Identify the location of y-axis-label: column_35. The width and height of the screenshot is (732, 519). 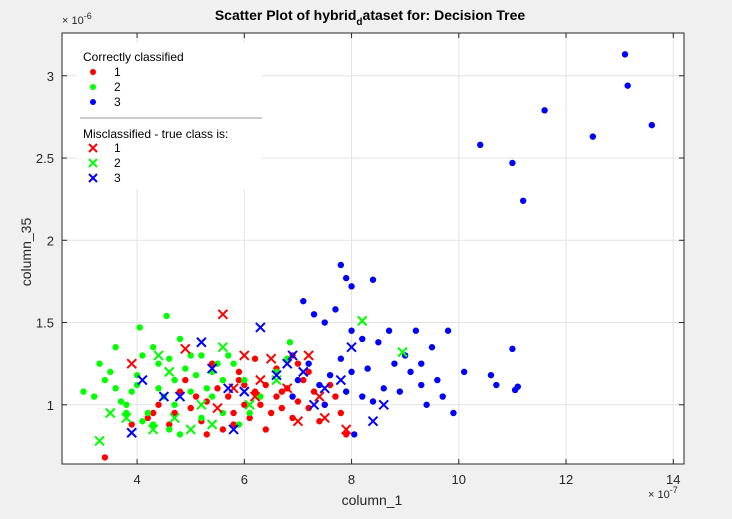
(26, 252).